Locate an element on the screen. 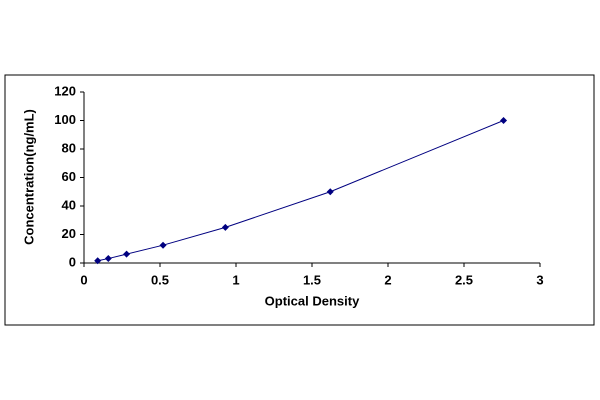  x-tick-label: 2.5 is located at coordinates (464, 279).